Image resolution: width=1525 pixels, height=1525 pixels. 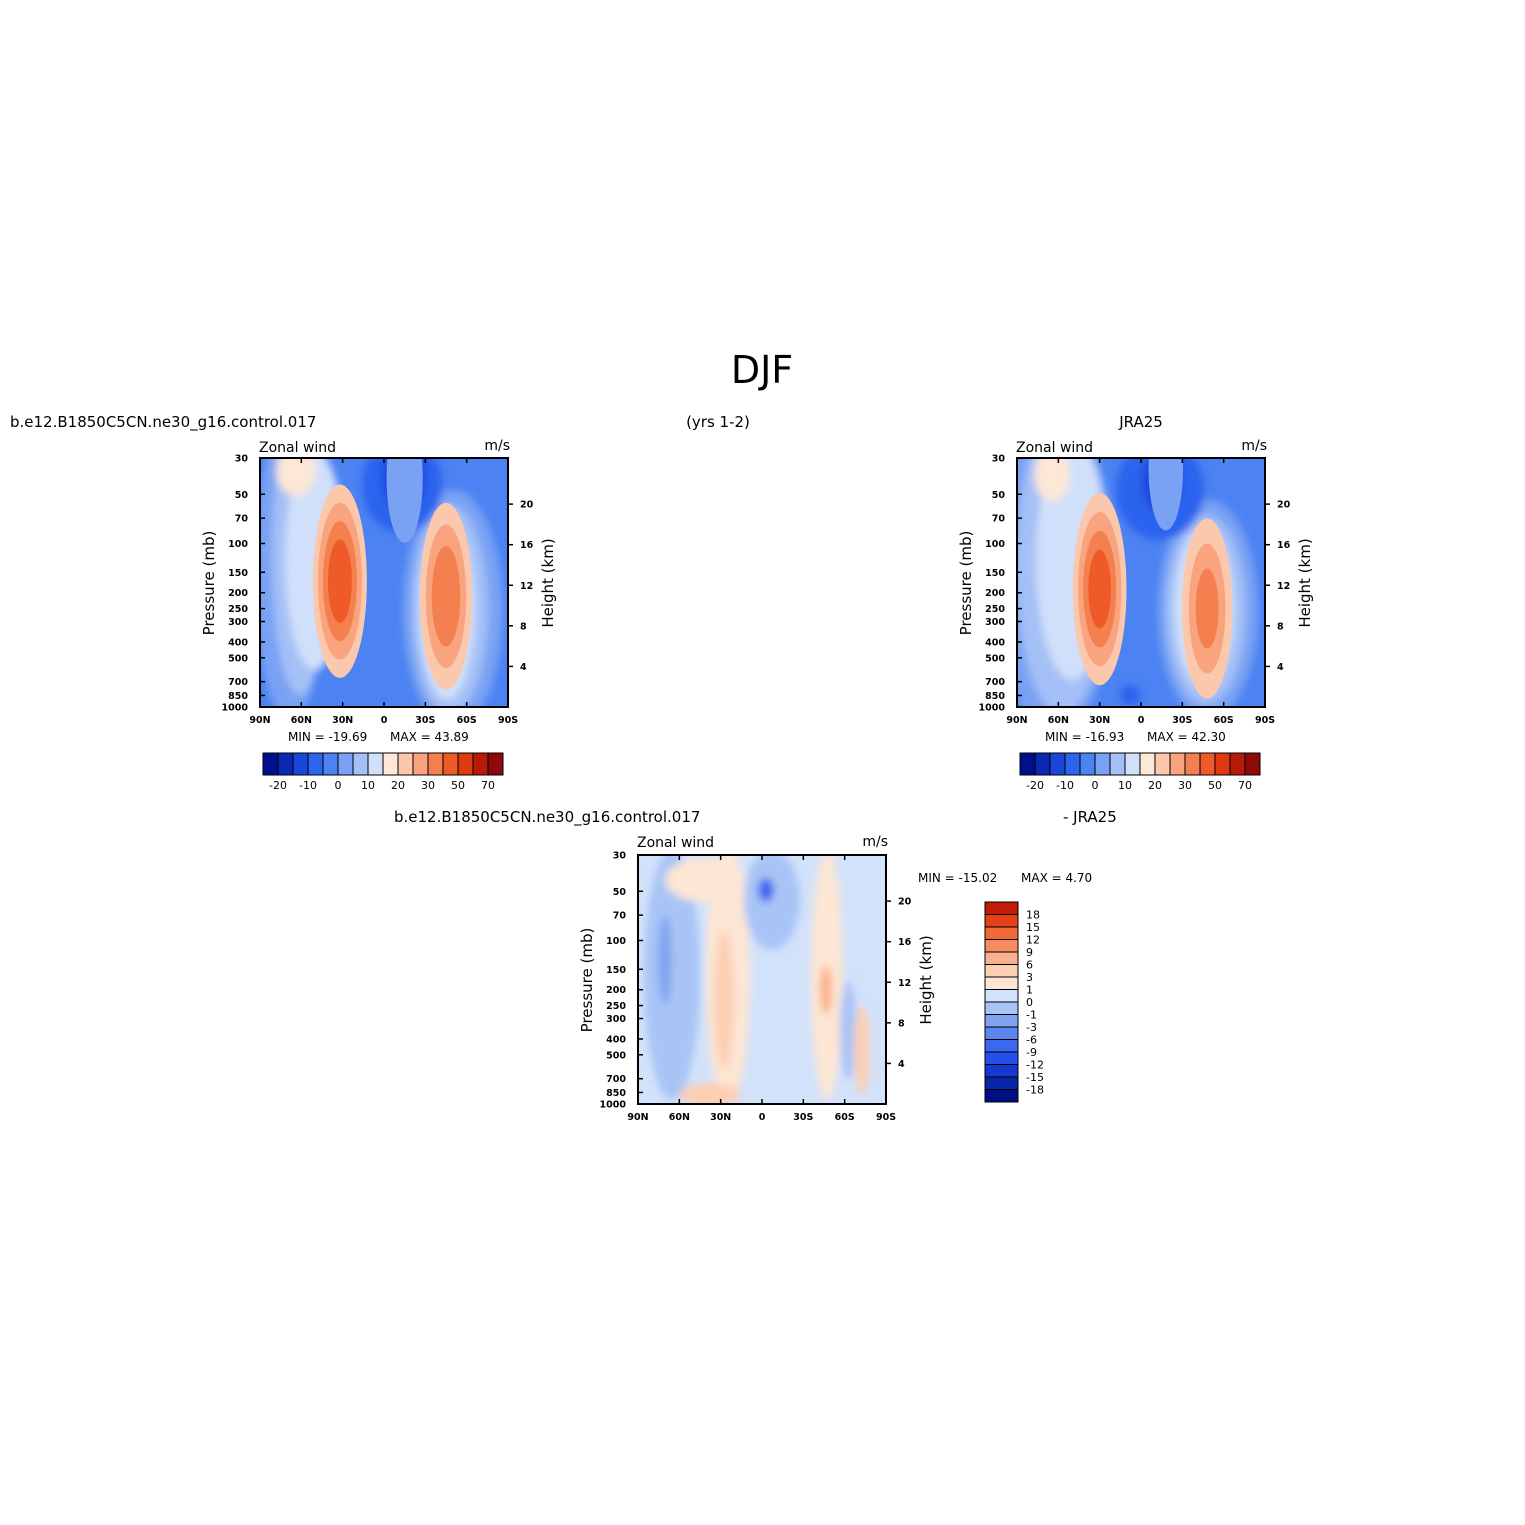 I want to click on panel-model-min: MIN = -19.69, so click(x=327, y=737).